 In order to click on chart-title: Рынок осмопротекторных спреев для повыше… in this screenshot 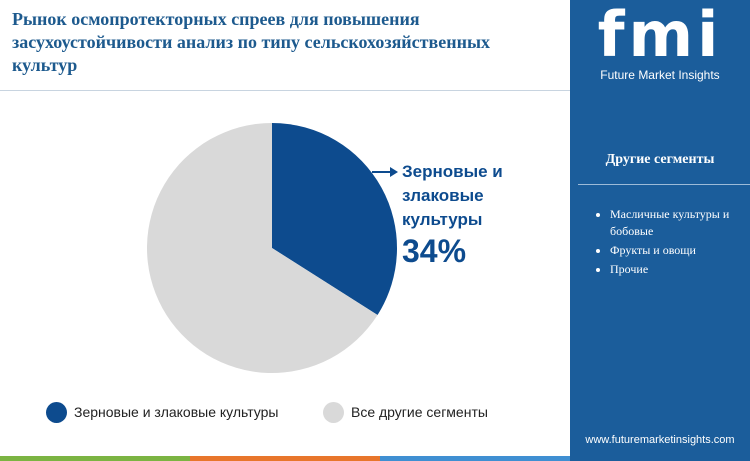, I will do `click(251, 42)`.